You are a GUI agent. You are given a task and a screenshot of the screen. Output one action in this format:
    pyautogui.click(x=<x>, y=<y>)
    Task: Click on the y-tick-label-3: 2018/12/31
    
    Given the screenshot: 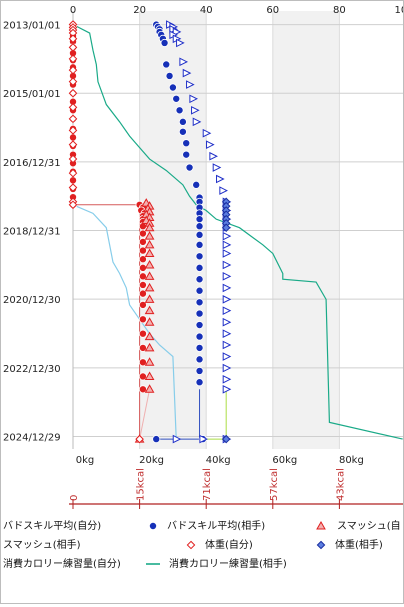 What is the action you would take?
    pyautogui.click(x=32, y=232)
    